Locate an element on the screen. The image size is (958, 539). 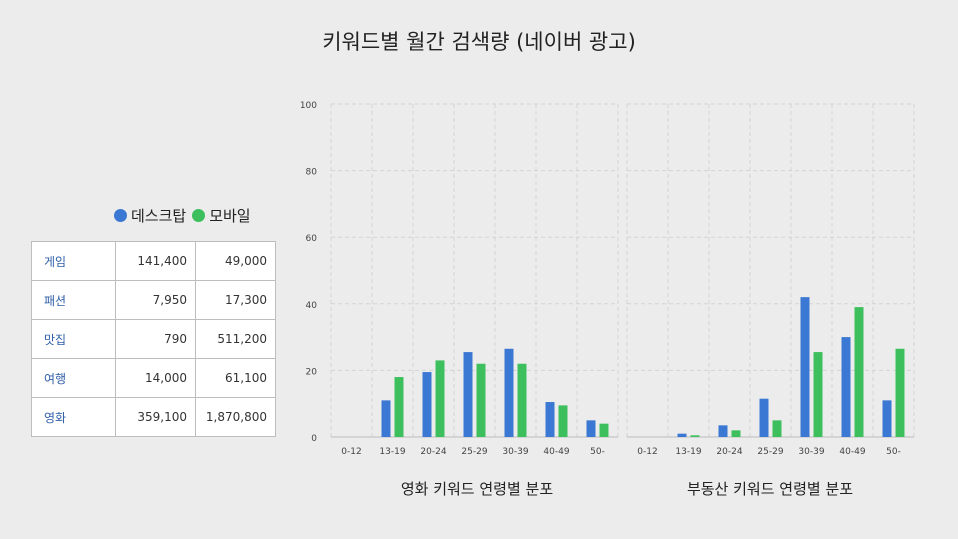
mobile-volume-cell: 17,300 is located at coordinates (235, 300).